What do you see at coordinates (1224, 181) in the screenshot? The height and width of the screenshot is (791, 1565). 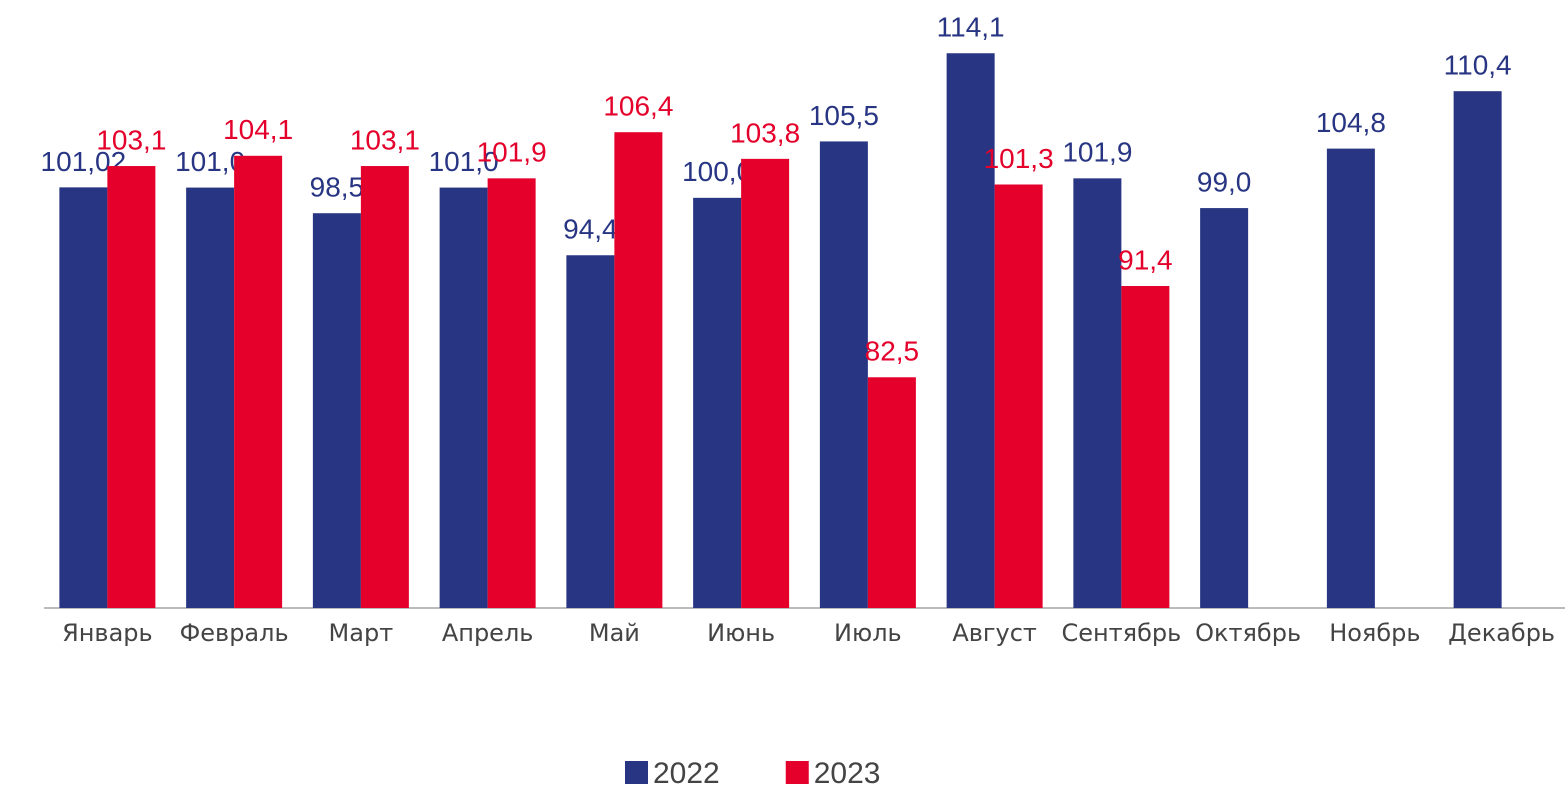 I see `data-label: 99,0` at bounding box center [1224, 181].